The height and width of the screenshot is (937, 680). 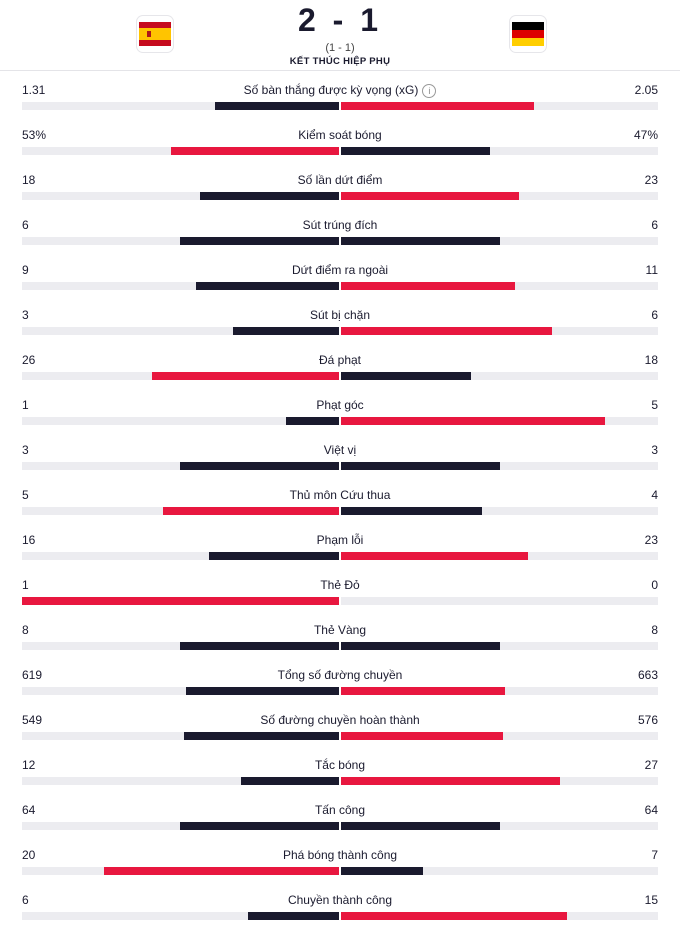 What do you see at coordinates (340, 720) in the screenshot?
I see `stat-label-text: Số đường chuyền hoàn thành` at bounding box center [340, 720].